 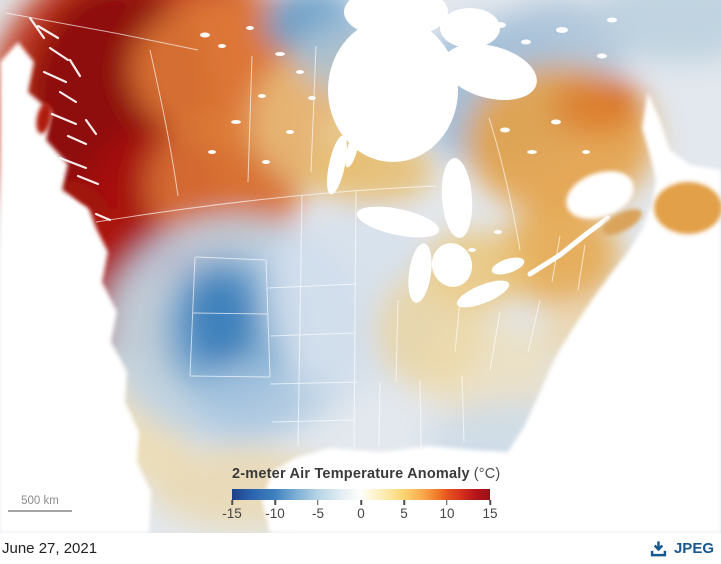 I want to click on legend-title: 2-meter Air Temperature Anomaly (°C), so click(x=366, y=474).